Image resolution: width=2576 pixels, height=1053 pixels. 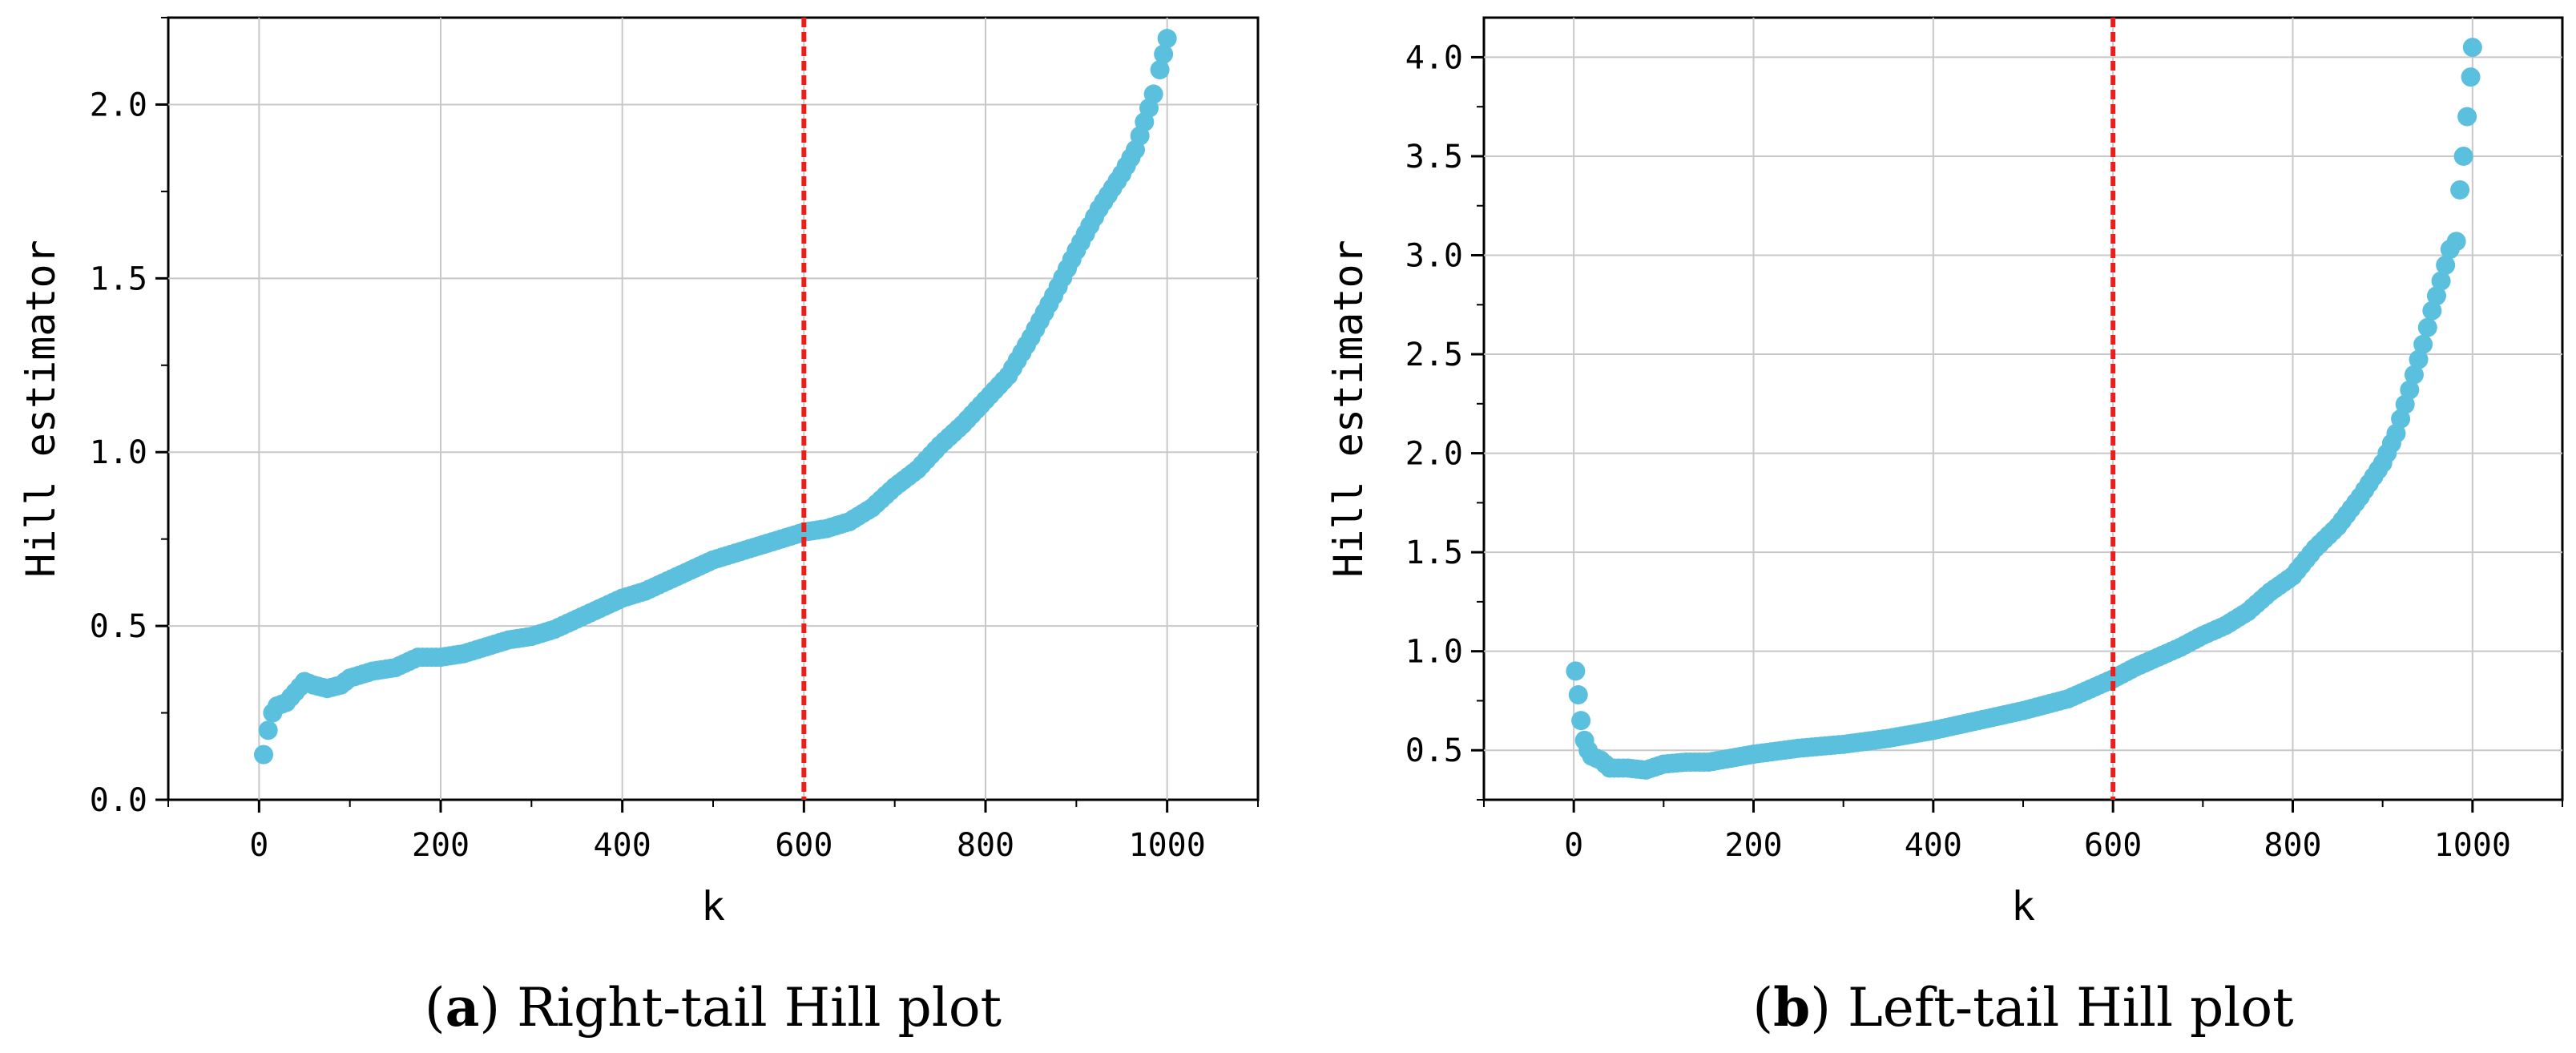 I want to click on caption-b: (b) Left-tail Hill plot, so click(x=2022, y=1007).